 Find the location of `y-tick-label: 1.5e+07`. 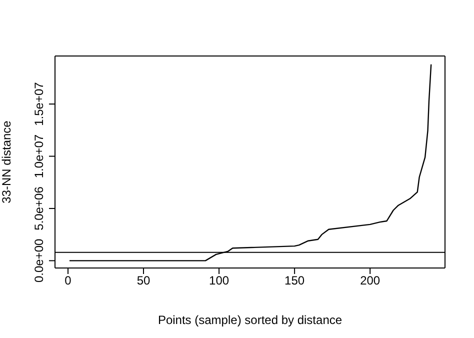

y-tick-label: 1.5e+07 is located at coordinates (39, 104).